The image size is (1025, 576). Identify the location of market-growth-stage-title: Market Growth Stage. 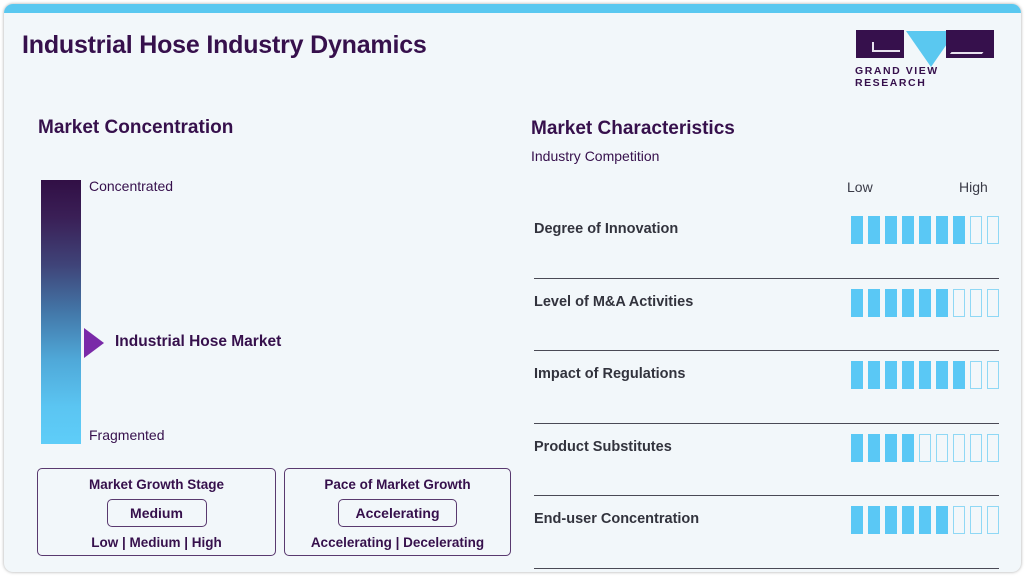
(156, 484).